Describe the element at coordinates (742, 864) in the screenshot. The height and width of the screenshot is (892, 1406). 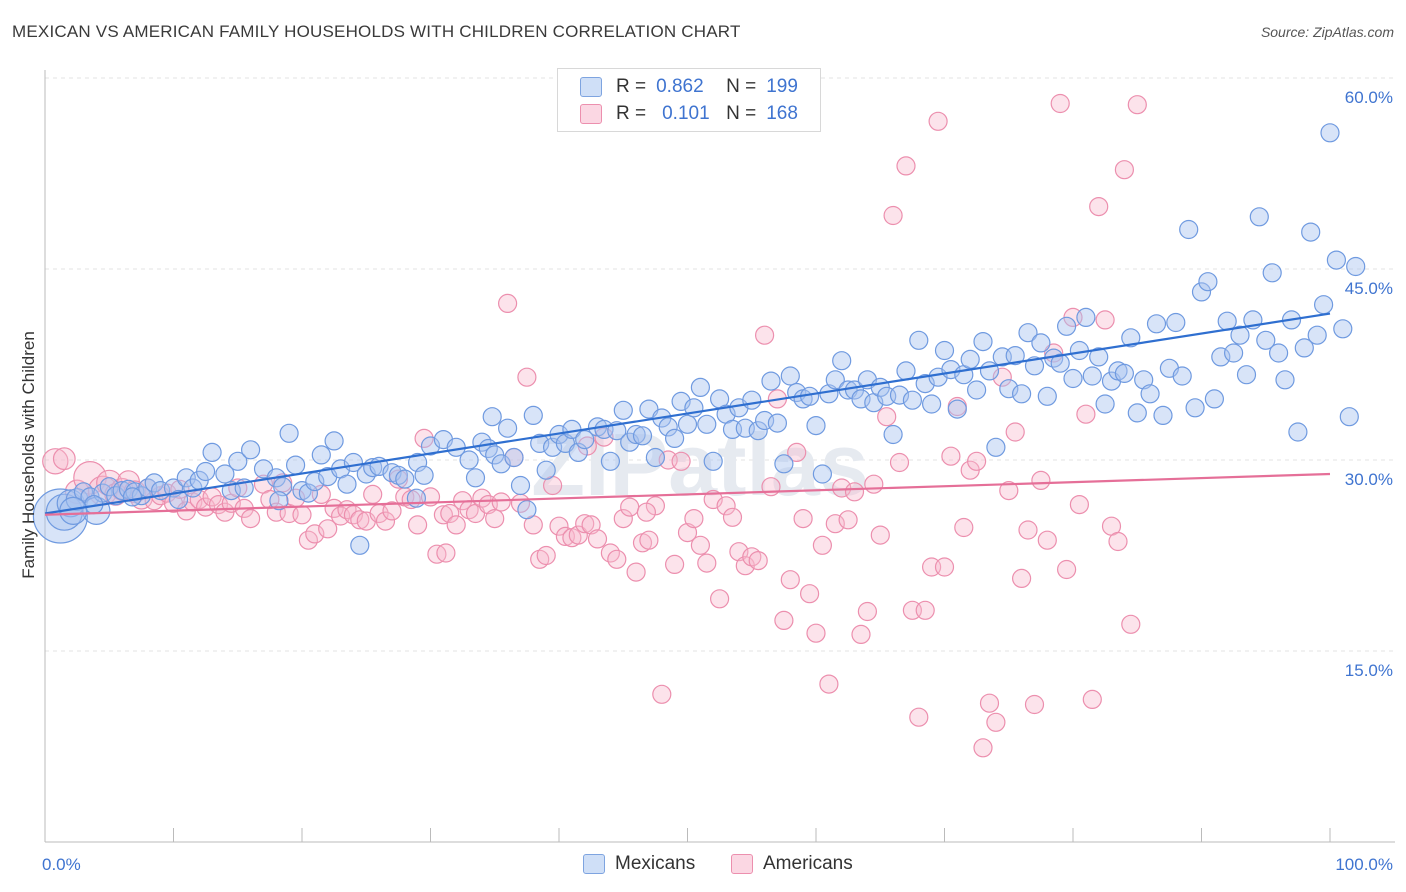
I see `bottom-legend-swatch-americans` at that location.